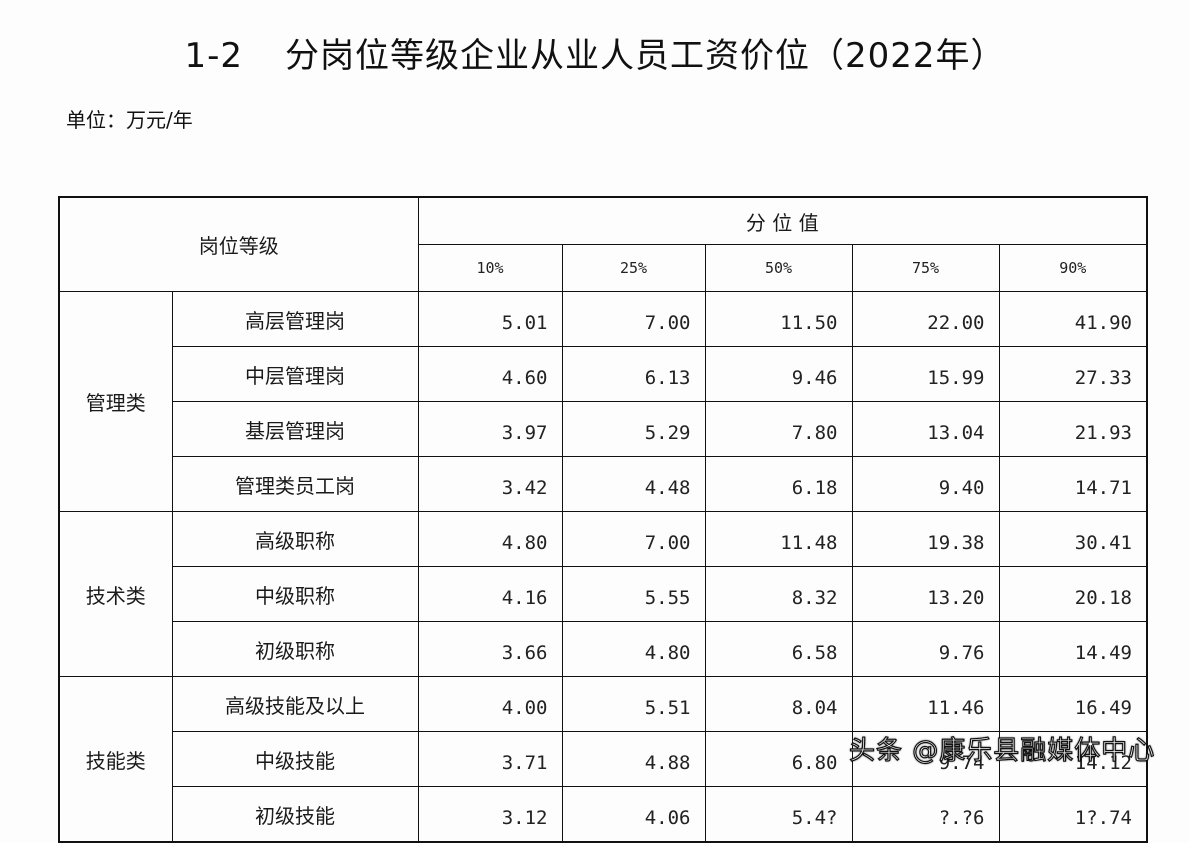 Image resolution: width=1190 pixels, height=843 pixels. What do you see at coordinates (115, 759) in the screenshot?
I see `category-cell: 技能类` at bounding box center [115, 759].